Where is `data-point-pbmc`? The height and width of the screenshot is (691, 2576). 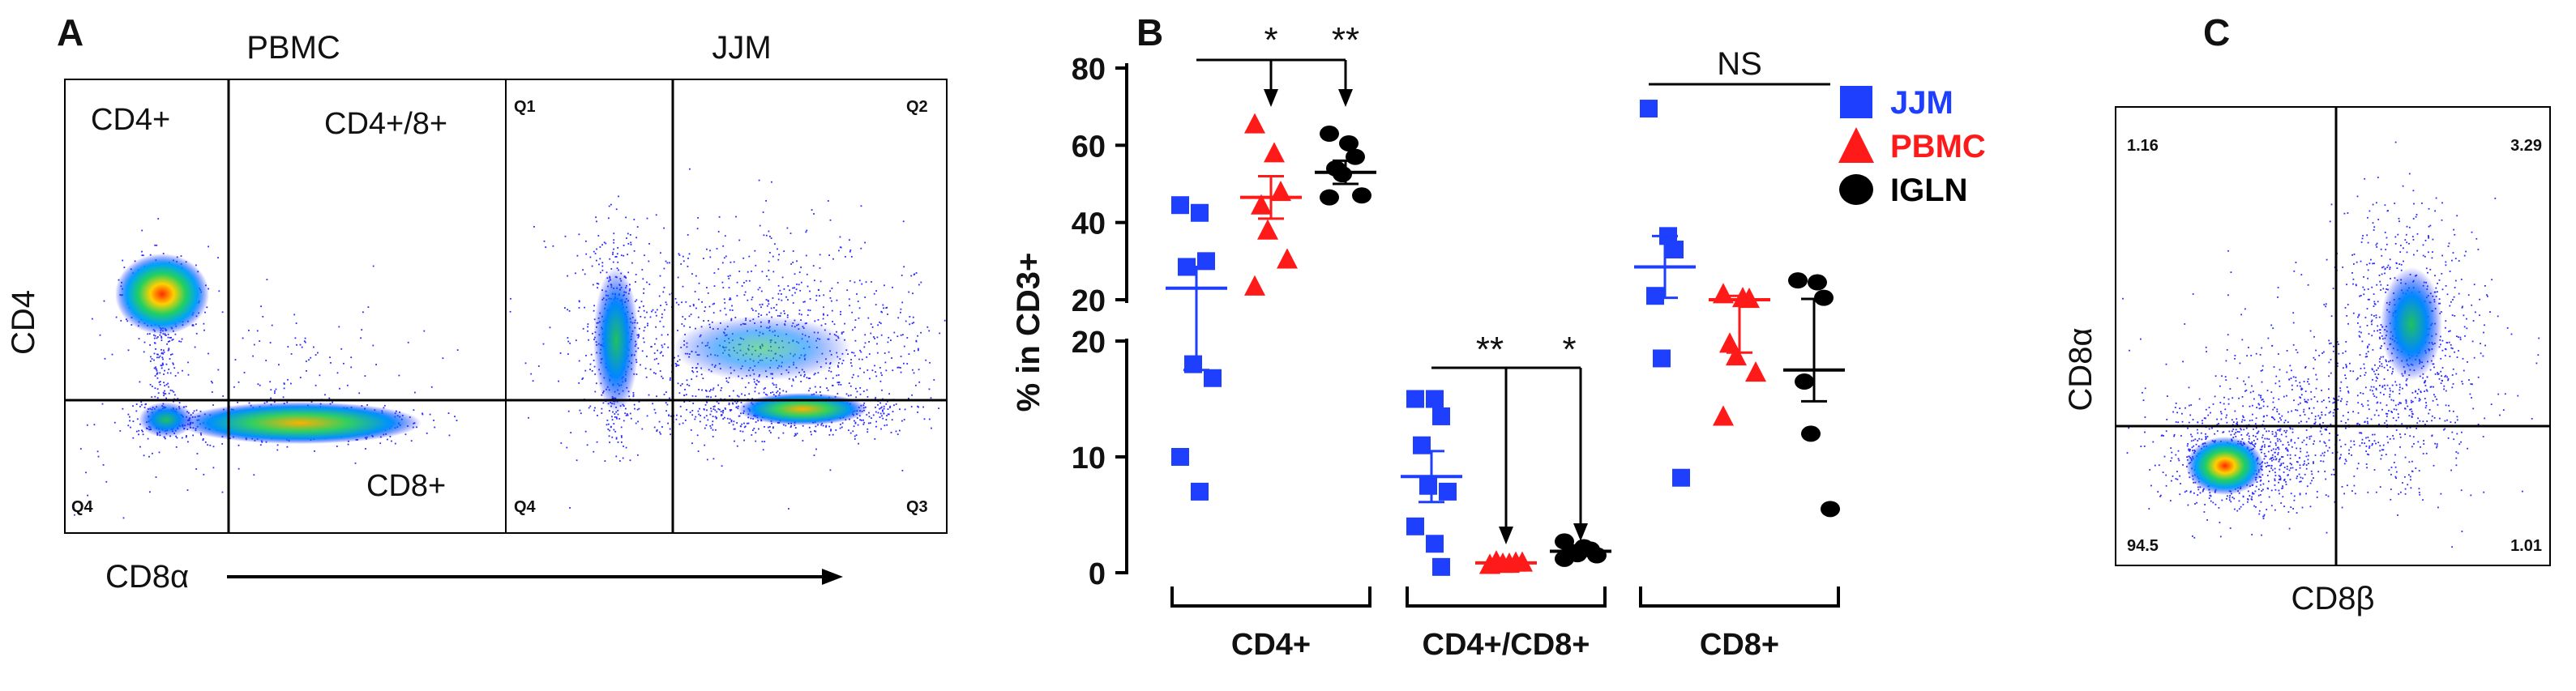
data-point-pbmc is located at coordinates (1287, 258).